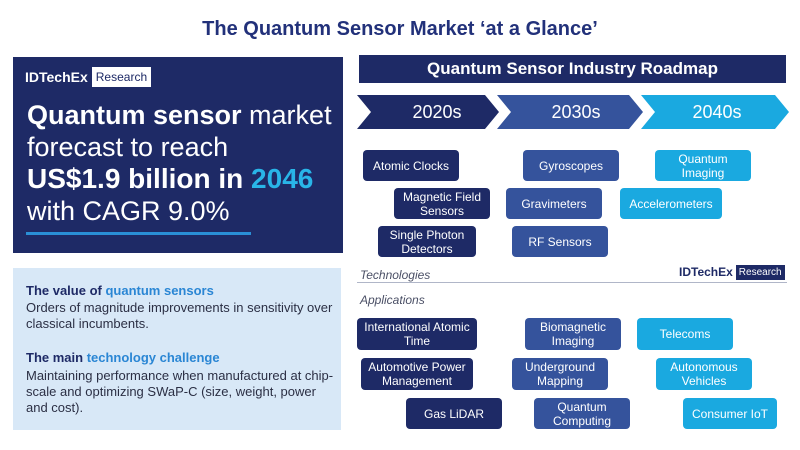  What do you see at coordinates (128, 211) in the screenshot?
I see `headline-l4: with CAGR 9.0%` at bounding box center [128, 211].